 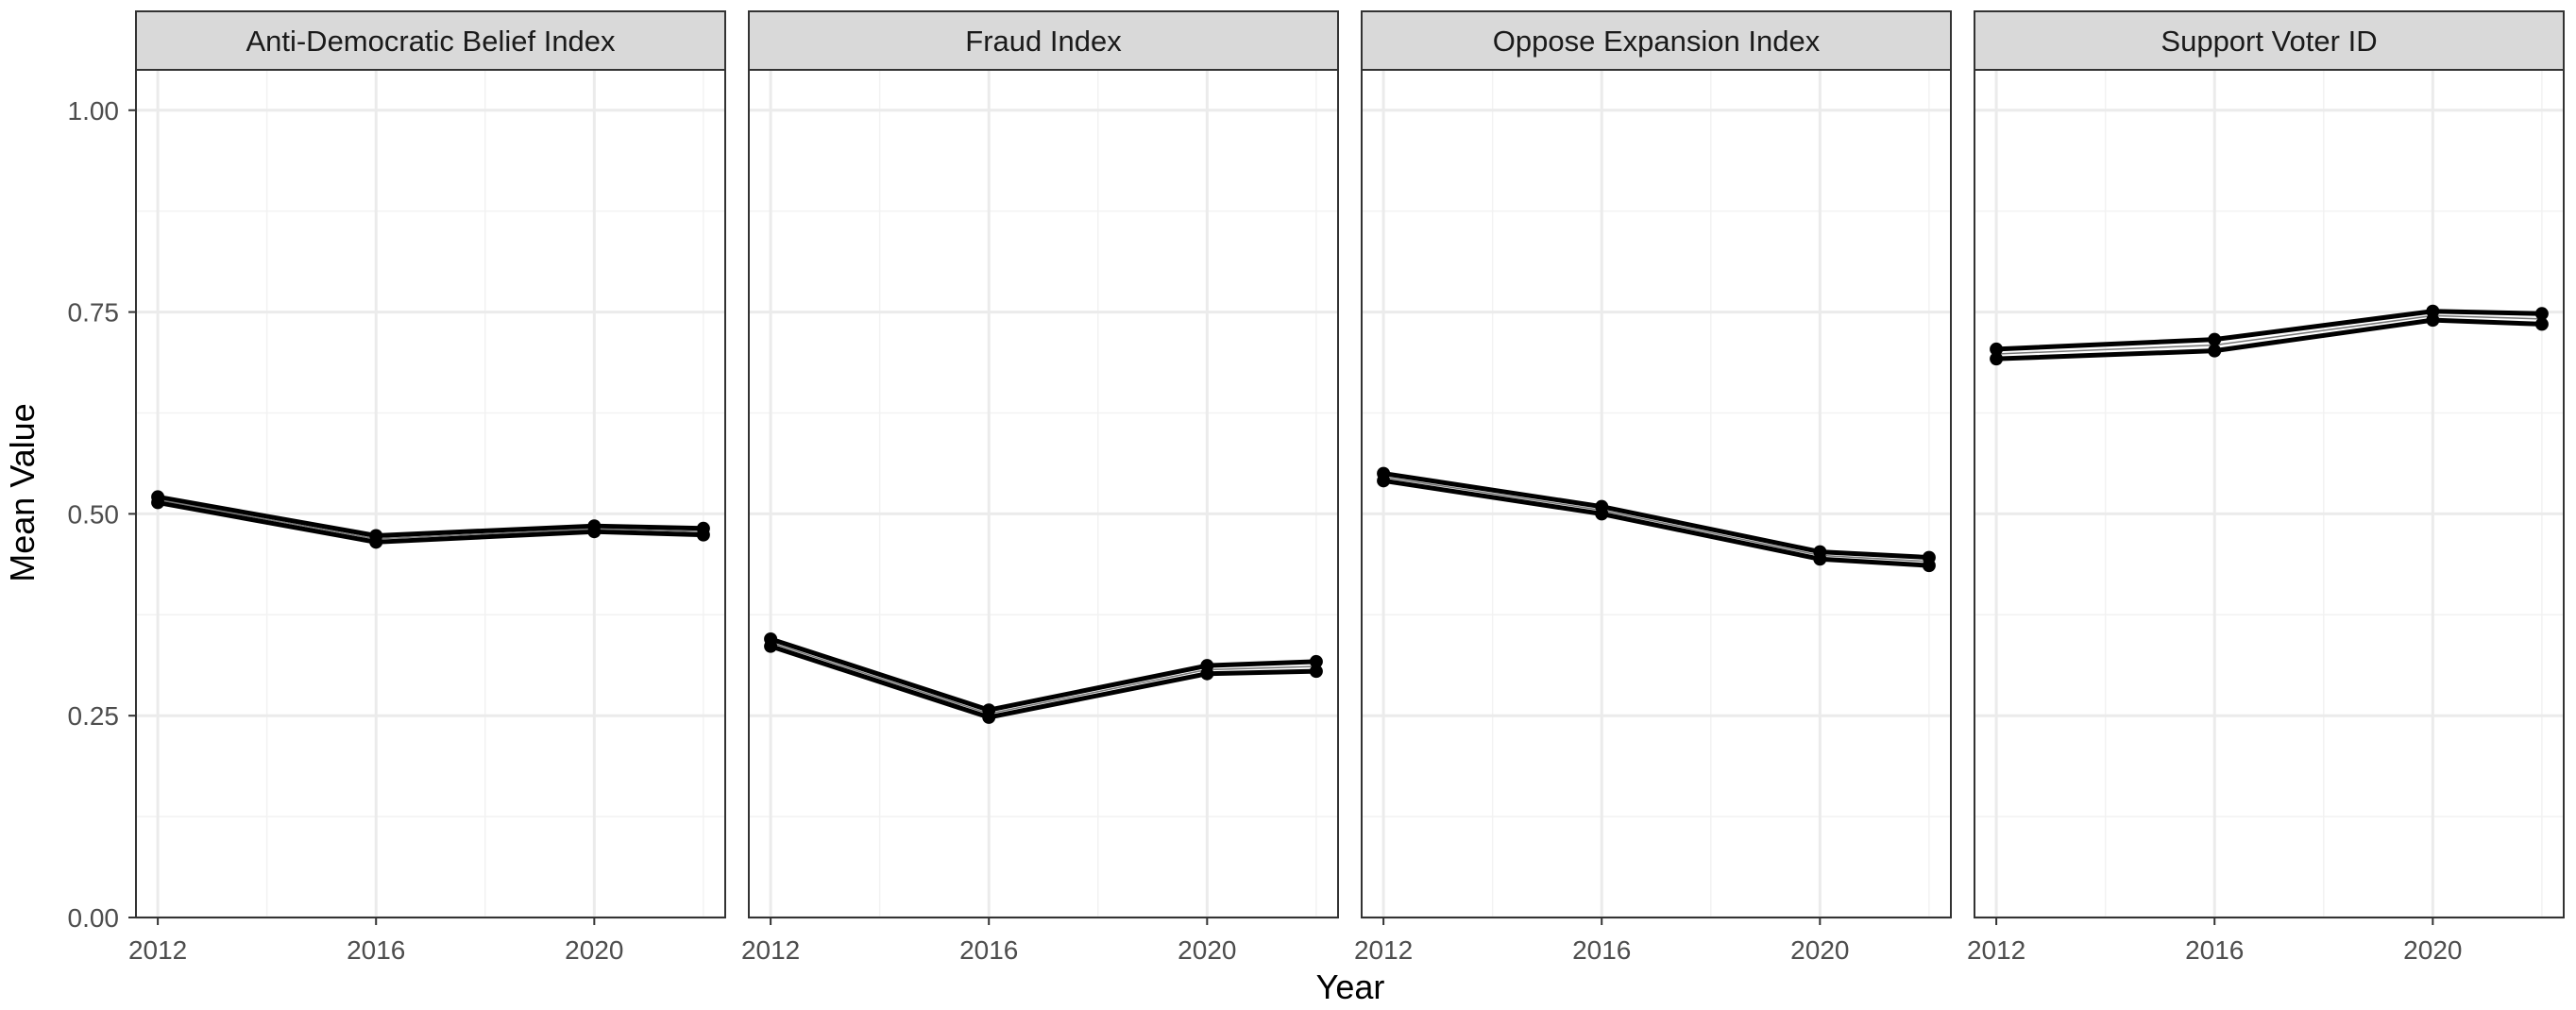 I want to click on x-axis-title: Year, so click(x=1350, y=987).